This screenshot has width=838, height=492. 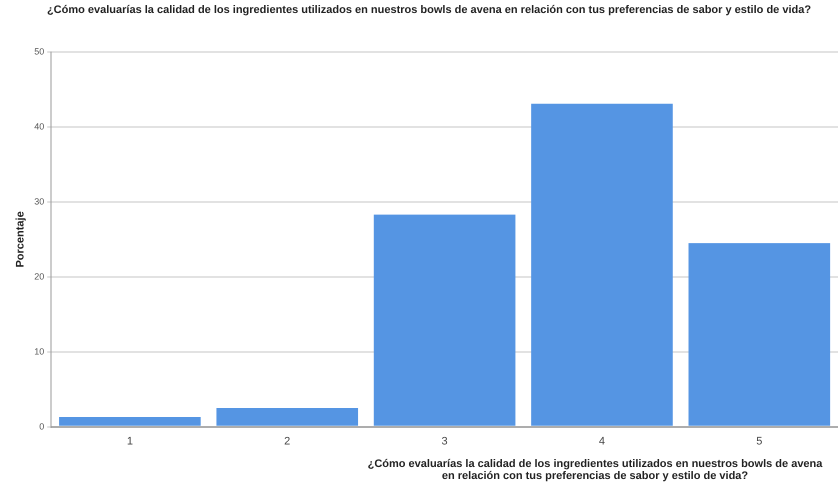 What do you see at coordinates (445, 441) in the screenshot?
I see `x-tick-label: 3` at bounding box center [445, 441].